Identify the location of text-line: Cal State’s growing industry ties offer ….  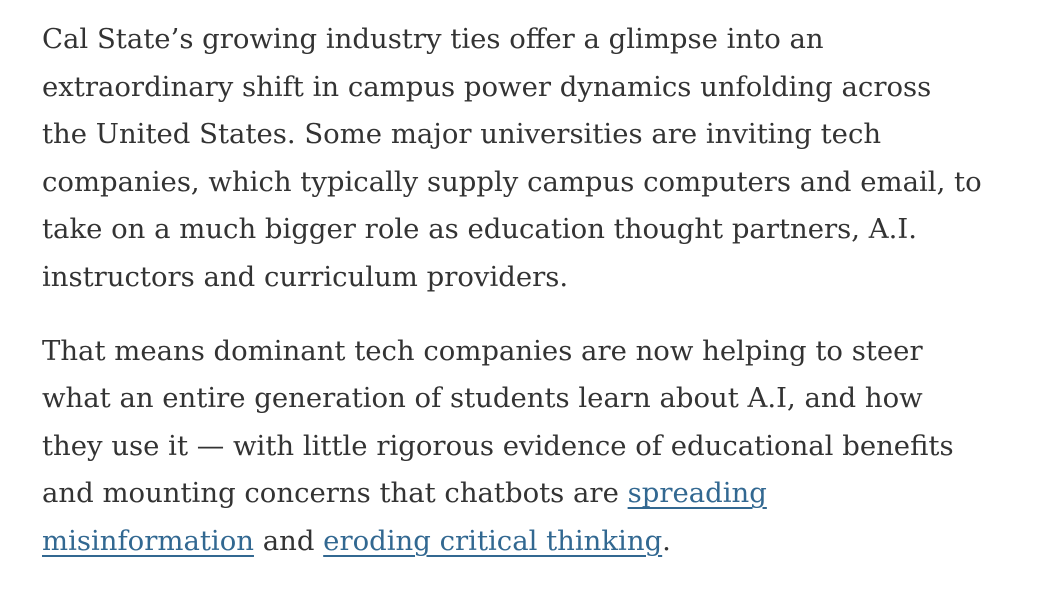
(512, 40).